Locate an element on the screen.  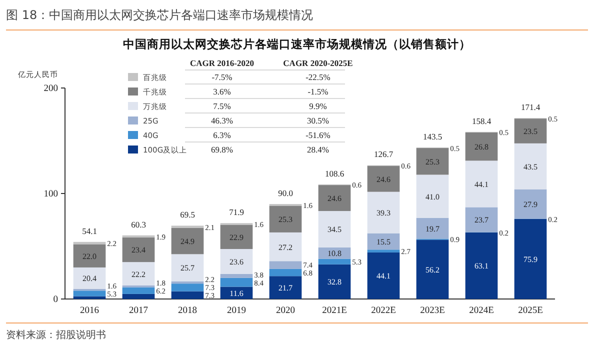
y-tick-label: 200 is located at coordinates (51, 89).